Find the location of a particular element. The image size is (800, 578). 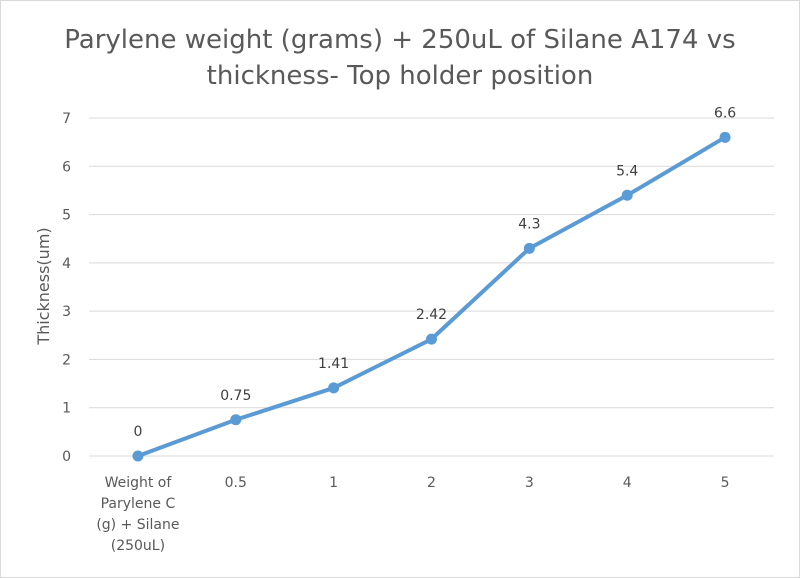

x-tick-label-line: Weight of is located at coordinates (139, 483).